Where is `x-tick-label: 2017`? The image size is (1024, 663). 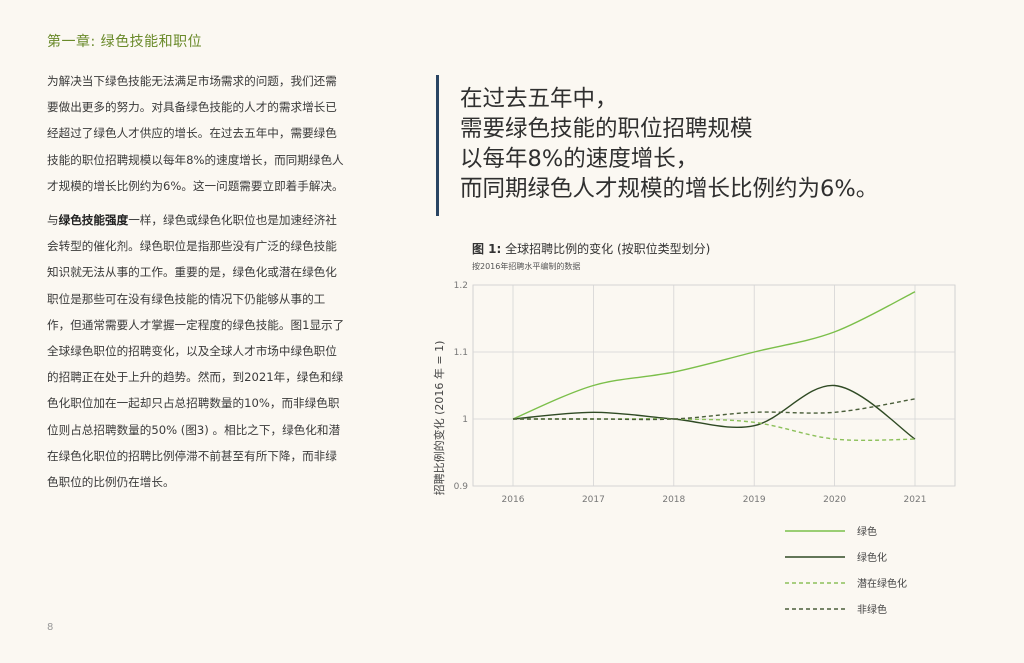 x-tick-label: 2017 is located at coordinates (593, 500).